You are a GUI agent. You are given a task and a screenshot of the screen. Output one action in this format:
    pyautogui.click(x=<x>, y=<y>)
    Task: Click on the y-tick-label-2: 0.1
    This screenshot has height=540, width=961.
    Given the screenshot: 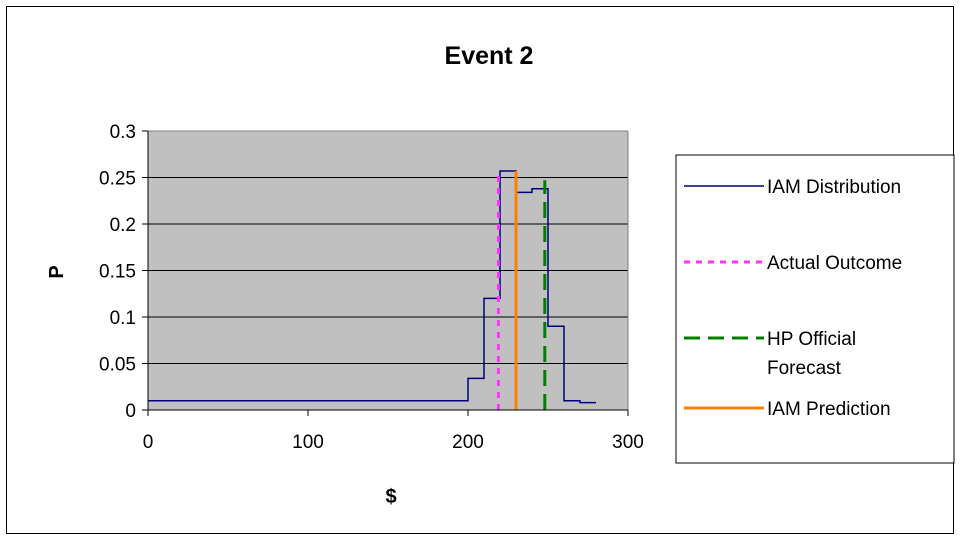 What is the action you would take?
    pyautogui.click(x=123, y=318)
    